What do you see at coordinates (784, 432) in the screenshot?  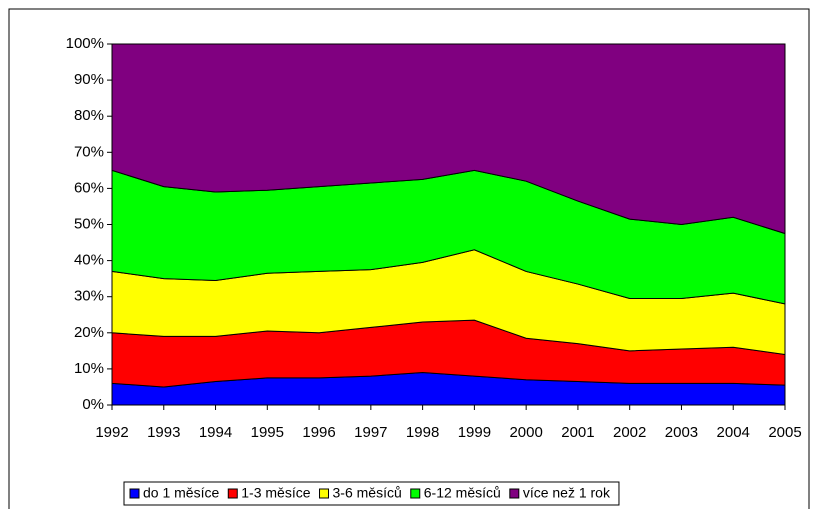 I see `x-tick-label: 2005` at bounding box center [784, 432].